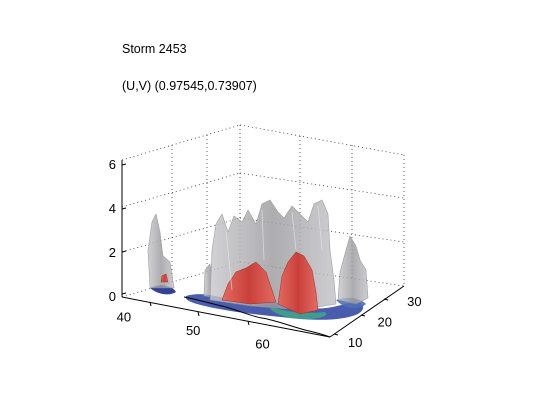 Image resolution: width=533 pixels, height=400 pixels. I want to click on x-axis, so click(226, 317).